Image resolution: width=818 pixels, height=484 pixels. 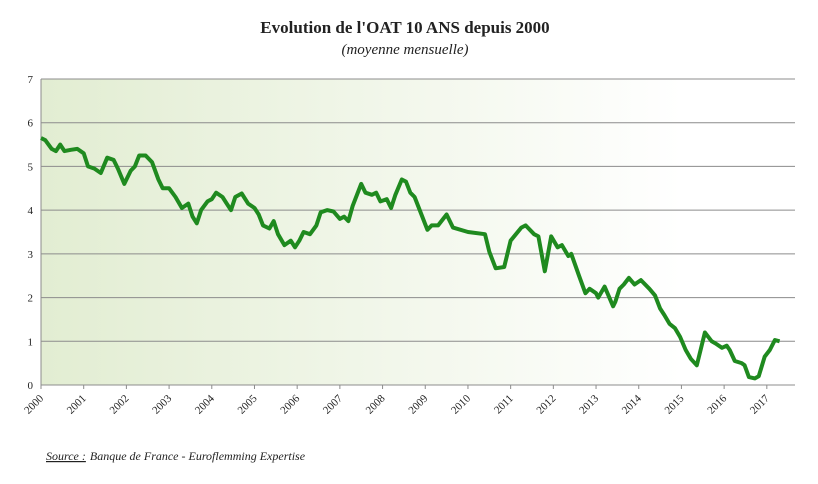 What do you see at coordinates (77, 405) in the screenshot?
I see `x-tick-label: 2001` at bounding box center [77, 405].